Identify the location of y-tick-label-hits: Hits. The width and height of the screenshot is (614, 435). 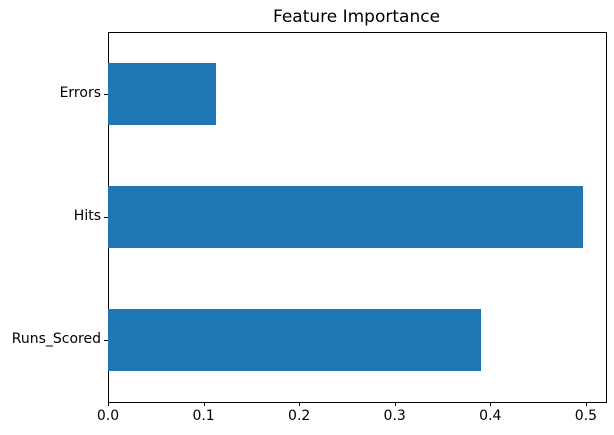
(87, 216).